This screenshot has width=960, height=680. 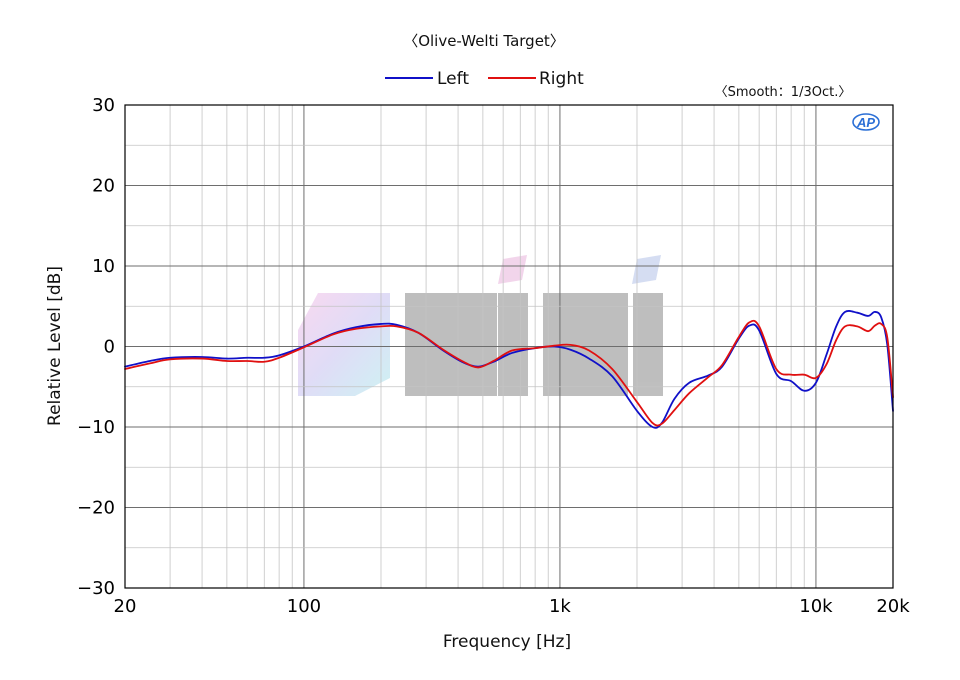 What do you see at coordinates (103, 186) in the screenshot?
I see `y-tick-label: 20` at bounding box center [103, 186].